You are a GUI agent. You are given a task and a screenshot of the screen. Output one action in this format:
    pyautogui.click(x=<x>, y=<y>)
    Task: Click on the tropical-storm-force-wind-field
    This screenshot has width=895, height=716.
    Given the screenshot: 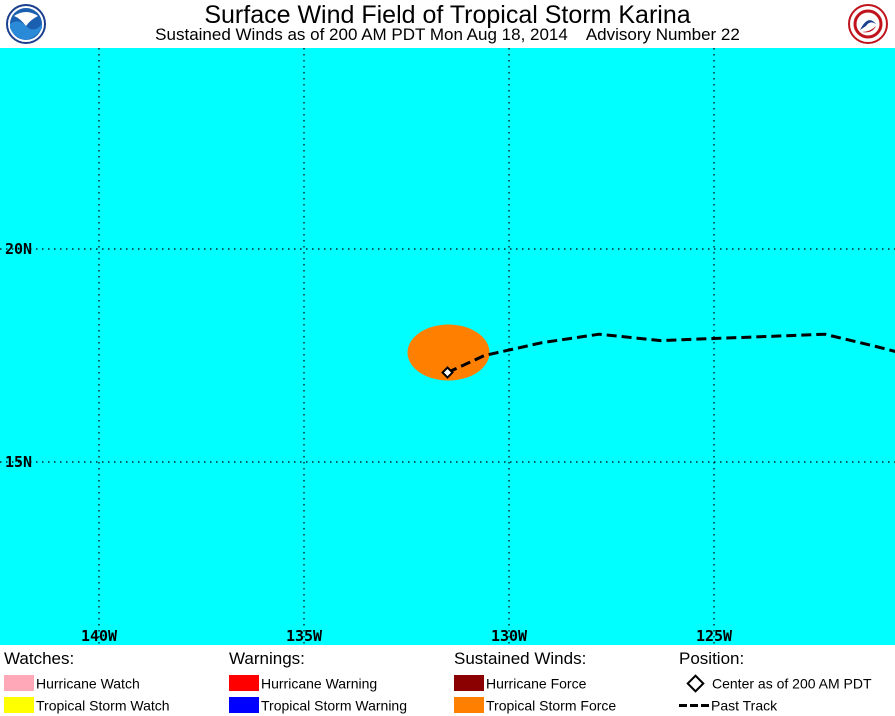 What is the action you would take?
    pyautogui.click(x=448, y=352)
    